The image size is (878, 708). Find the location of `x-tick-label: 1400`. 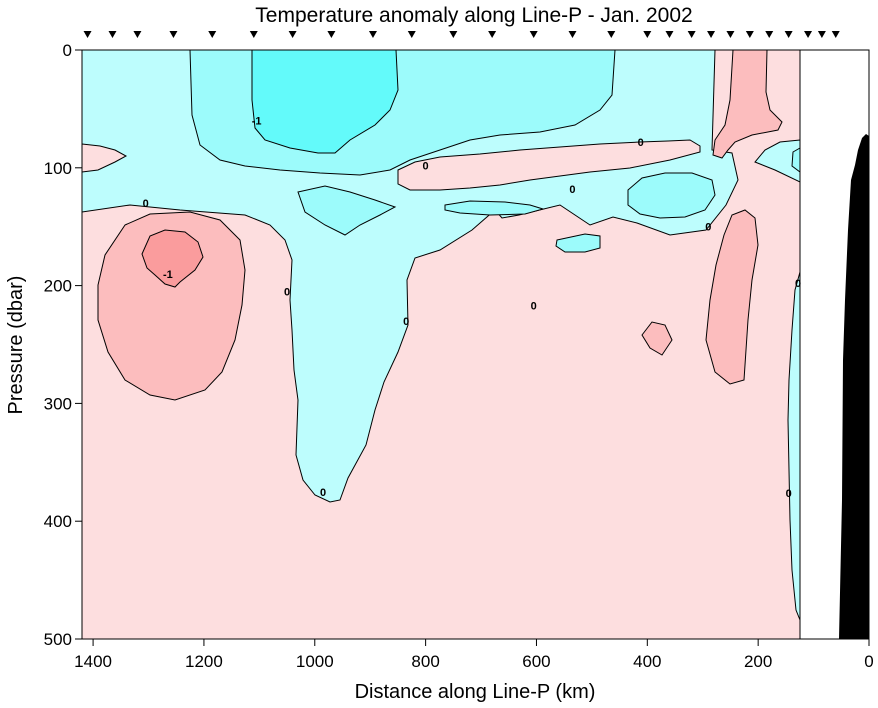

x-tick-label: 1400 is located at coordinates (93, 661).